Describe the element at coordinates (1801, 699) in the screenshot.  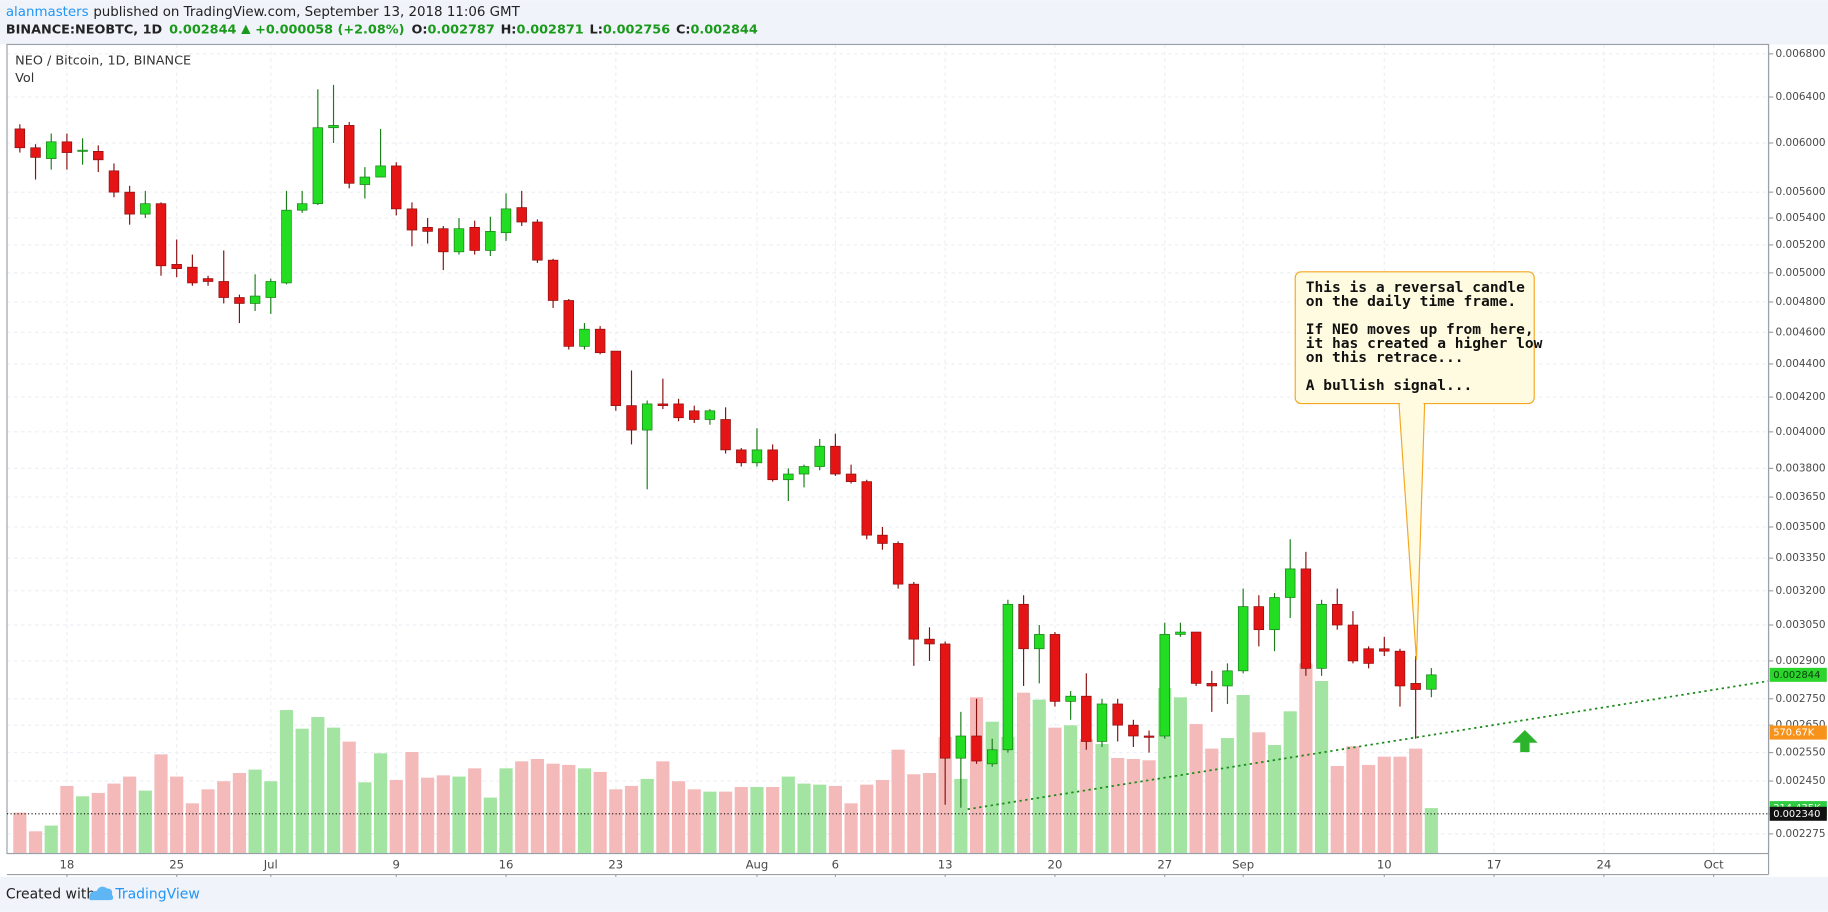
I see `y-tick-label: 0.002750` at that location.